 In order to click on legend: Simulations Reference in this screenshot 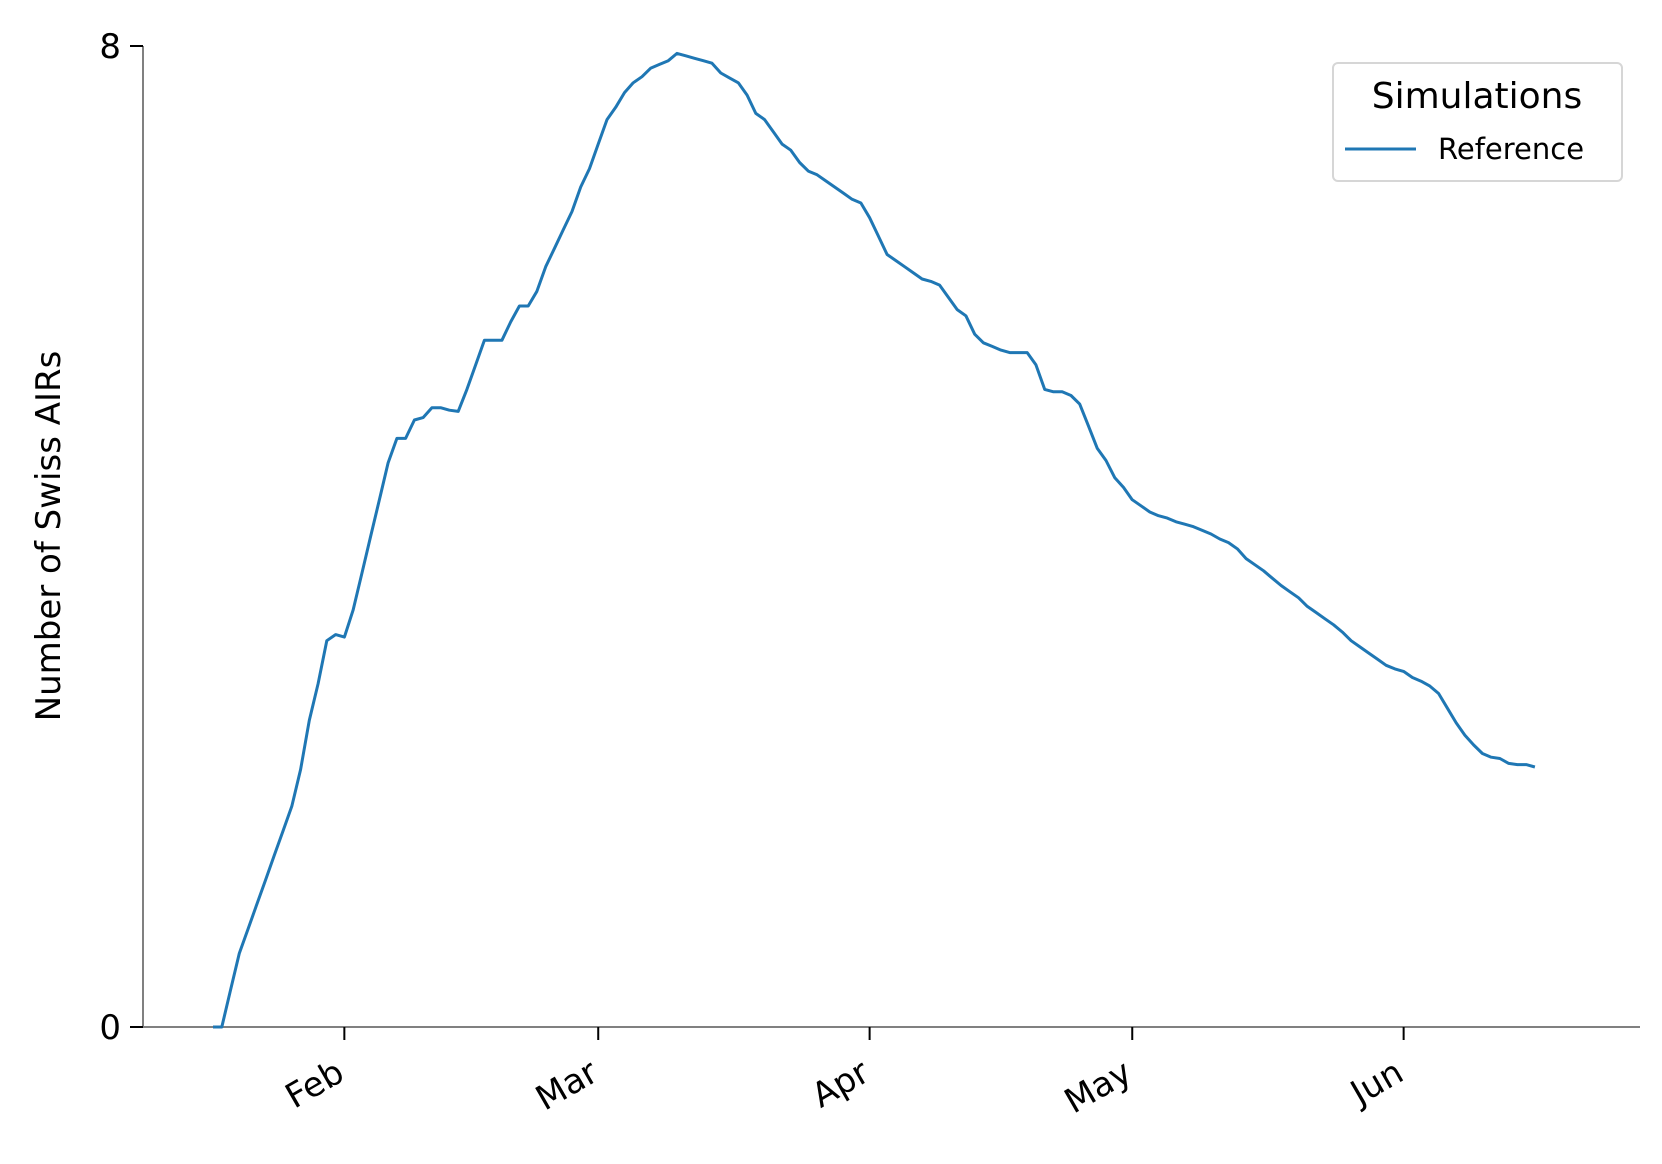, I will do `click(1477, 122)`.